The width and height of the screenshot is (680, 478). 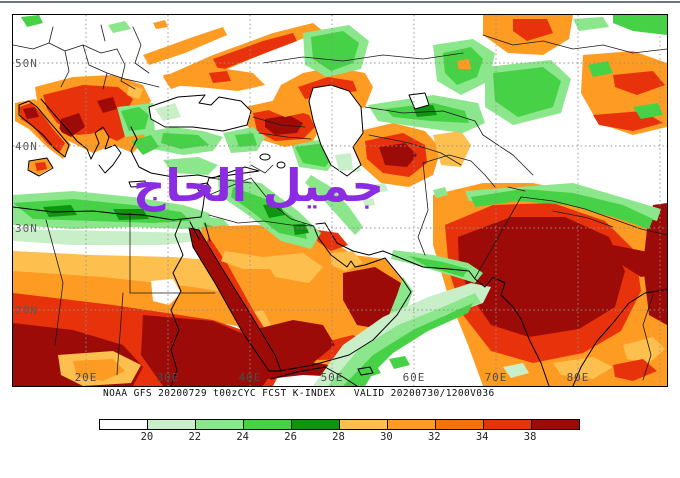 I want to click on colorbar-tick-label: 32, so click(x=434, y=437).